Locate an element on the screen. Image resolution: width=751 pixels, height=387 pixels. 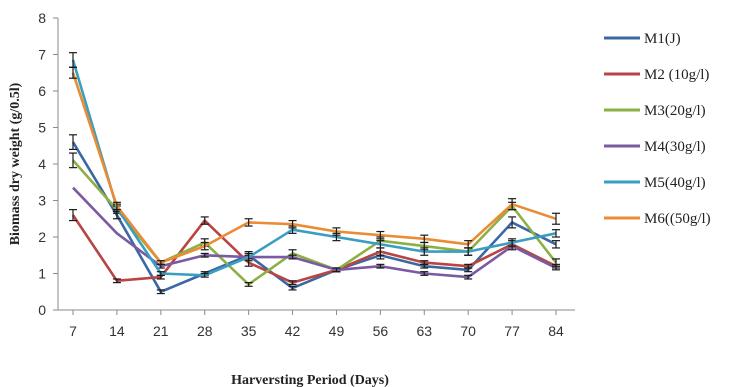
legend-label: M1(J) is located at coordinates (662, 39).